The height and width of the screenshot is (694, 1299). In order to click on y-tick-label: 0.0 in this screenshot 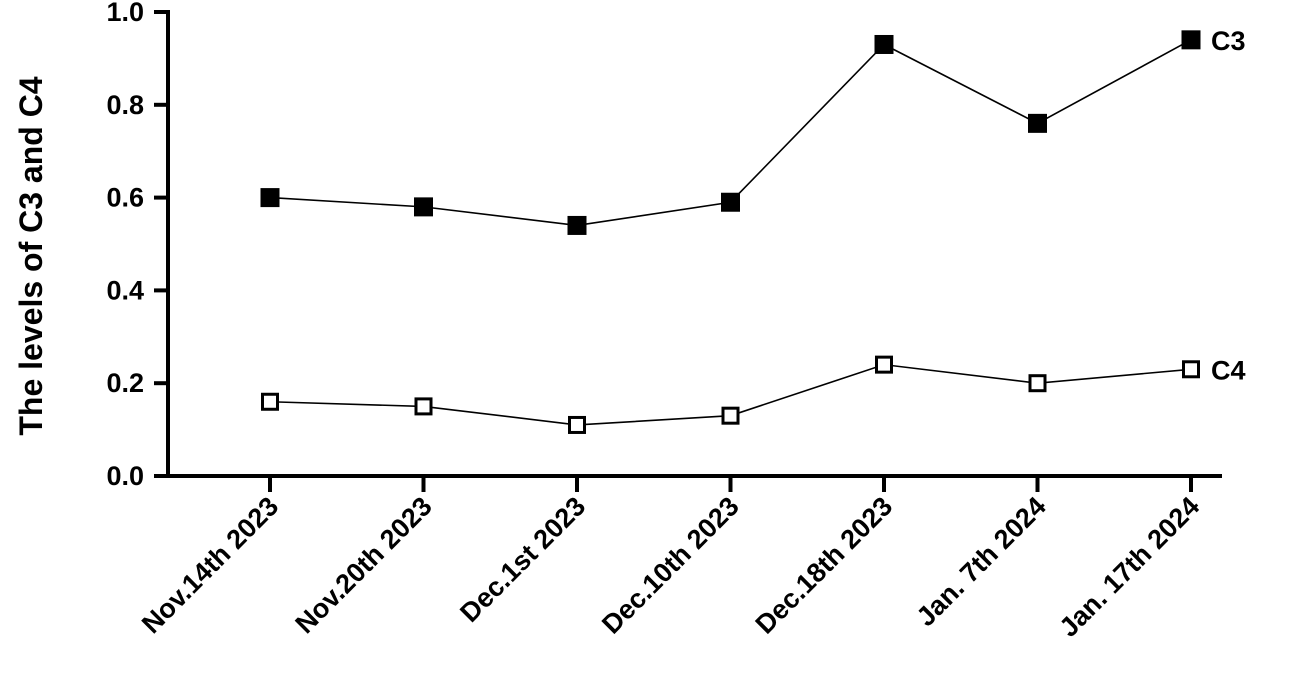, I will do `click(125, 476)`.